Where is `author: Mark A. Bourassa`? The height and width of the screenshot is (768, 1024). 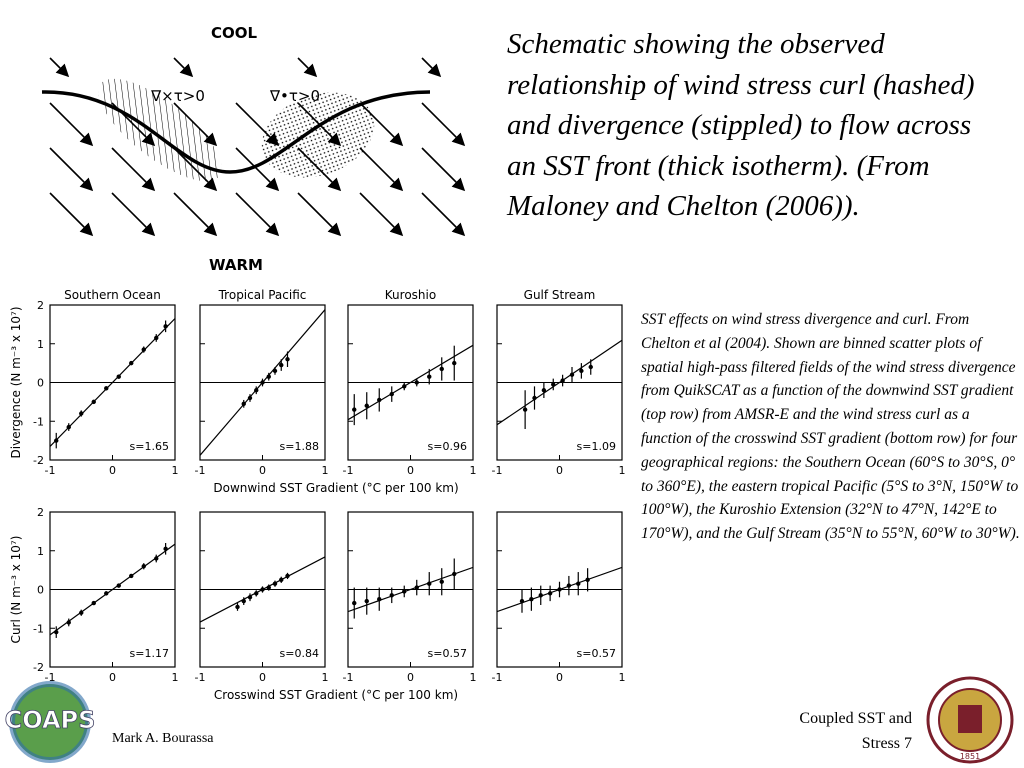
author: Mark A. Bourassa is located at coordinates (163, 738).